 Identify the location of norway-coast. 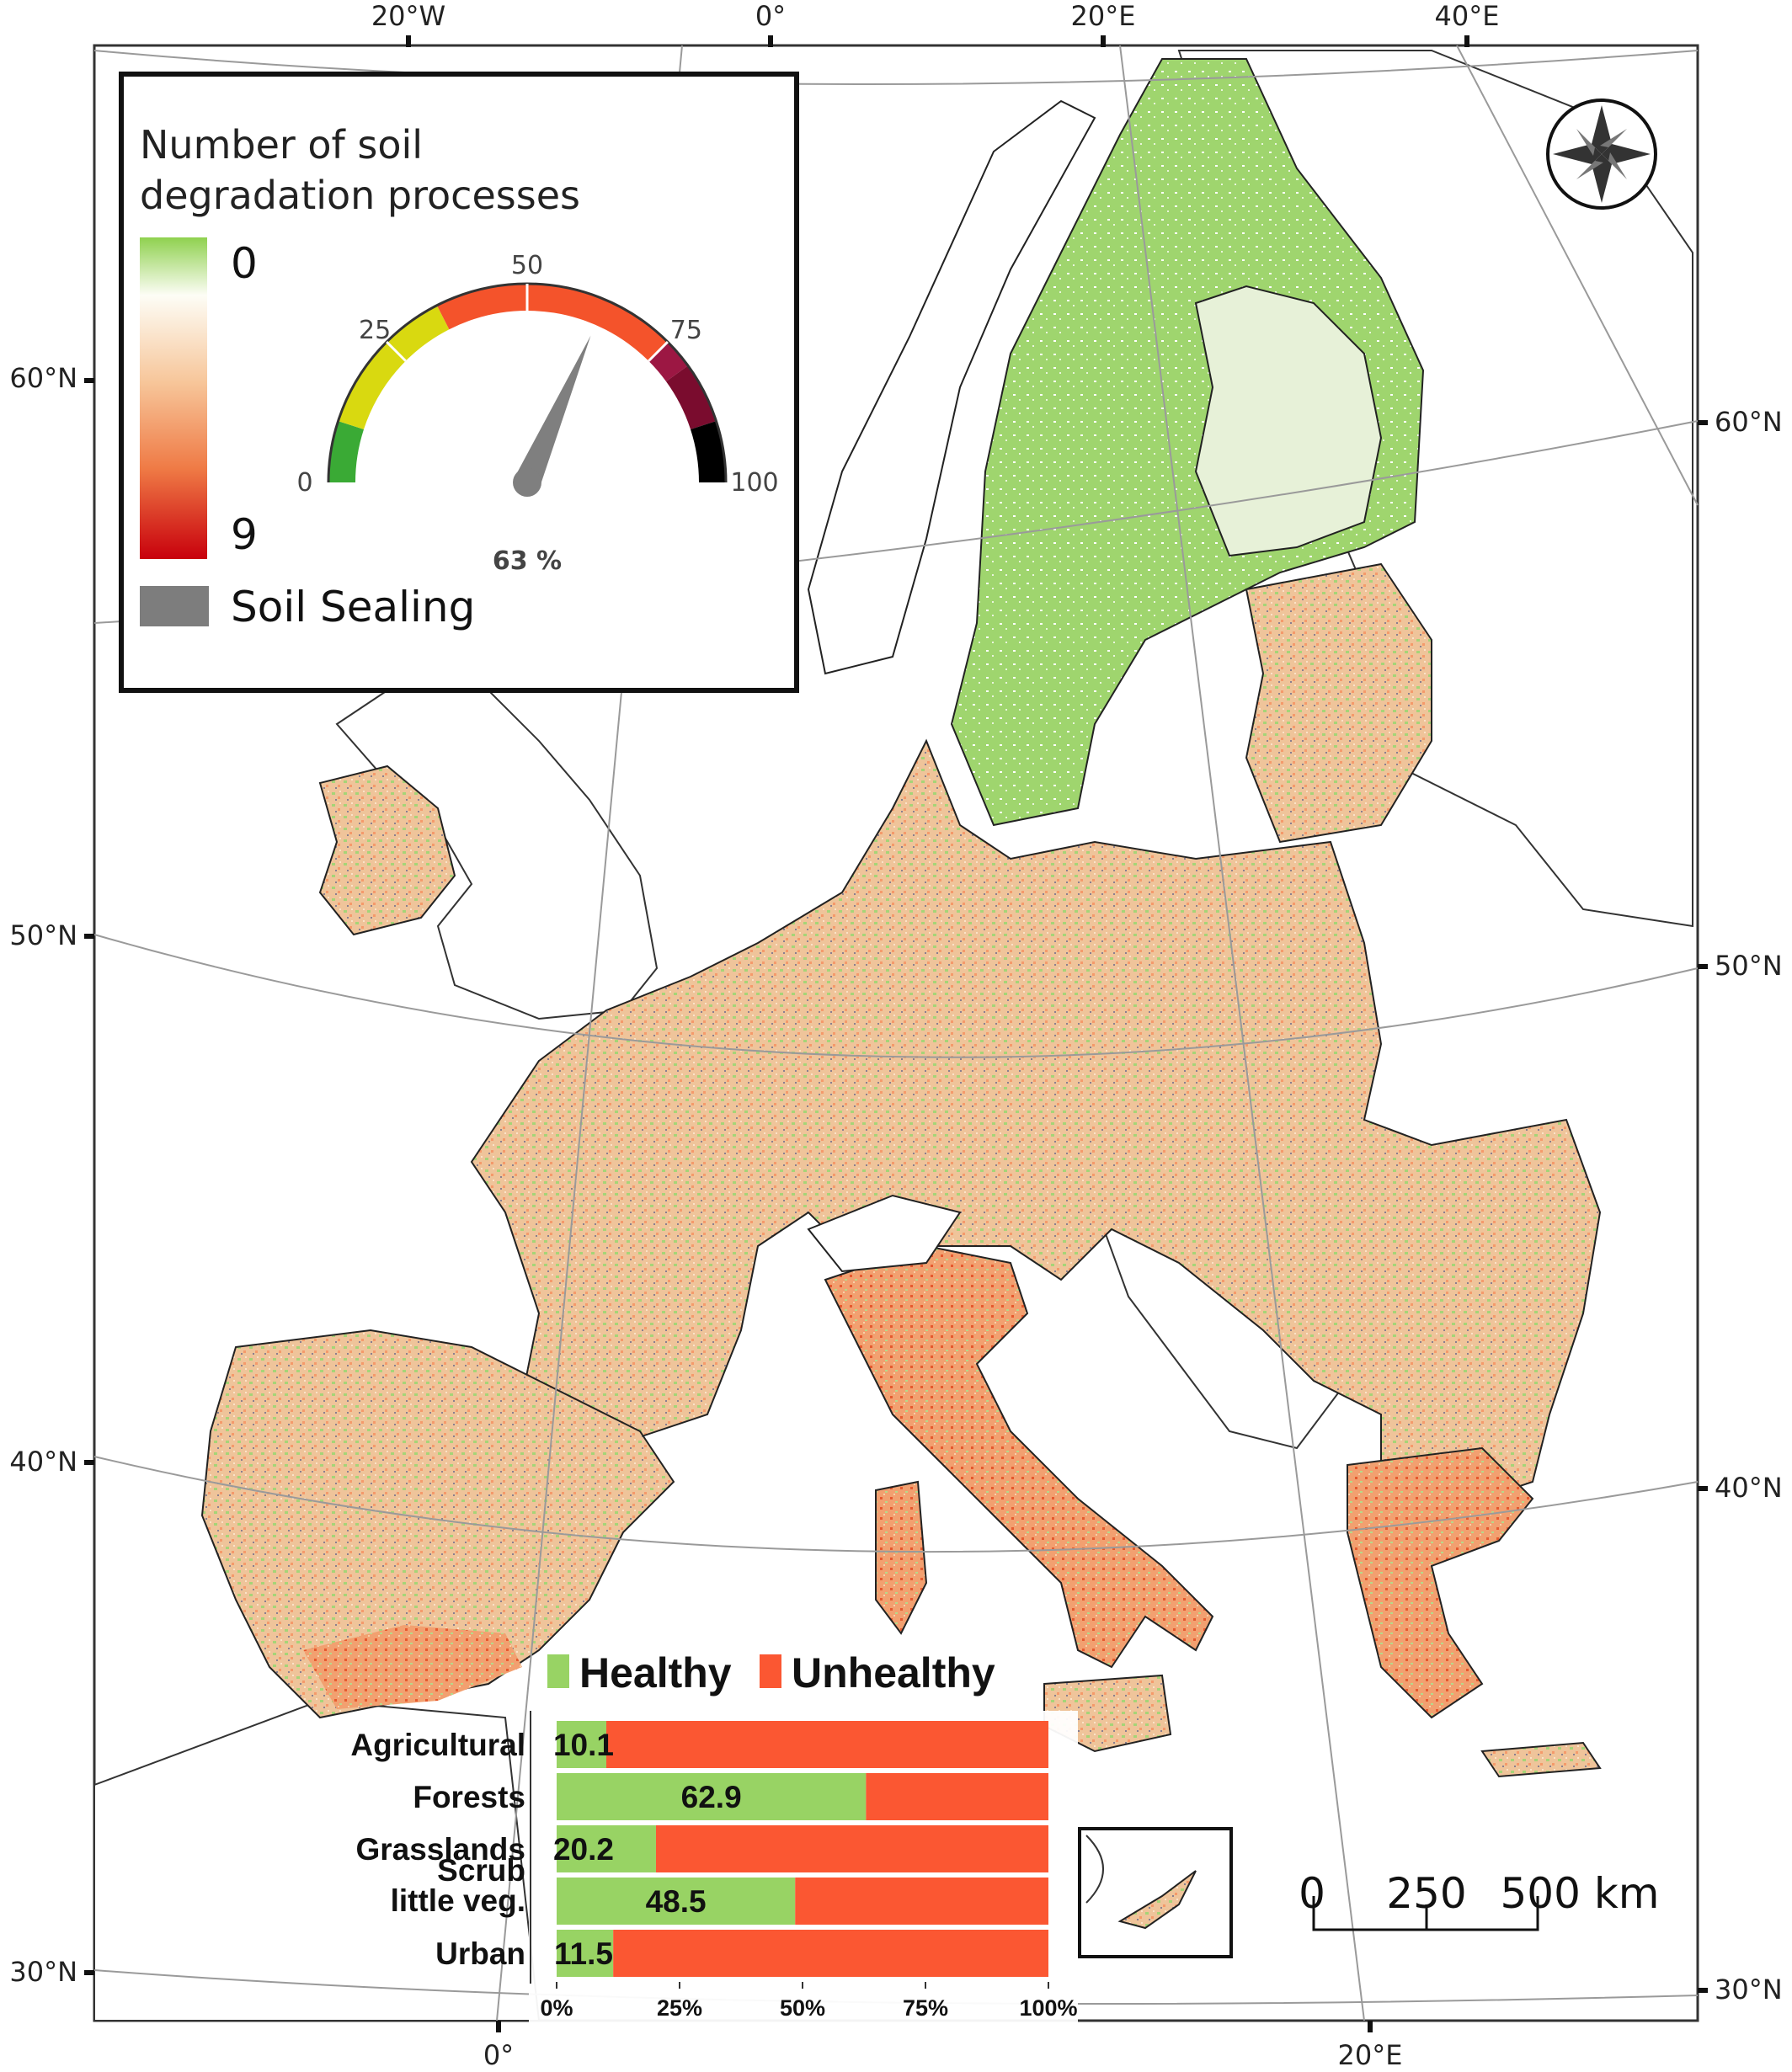
(951, 387).